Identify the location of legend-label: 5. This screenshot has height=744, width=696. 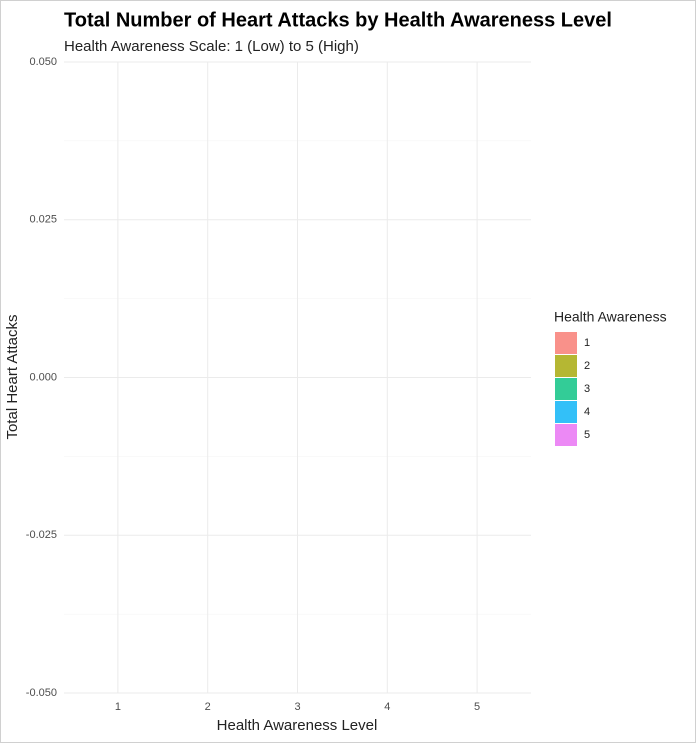
(587, 435).